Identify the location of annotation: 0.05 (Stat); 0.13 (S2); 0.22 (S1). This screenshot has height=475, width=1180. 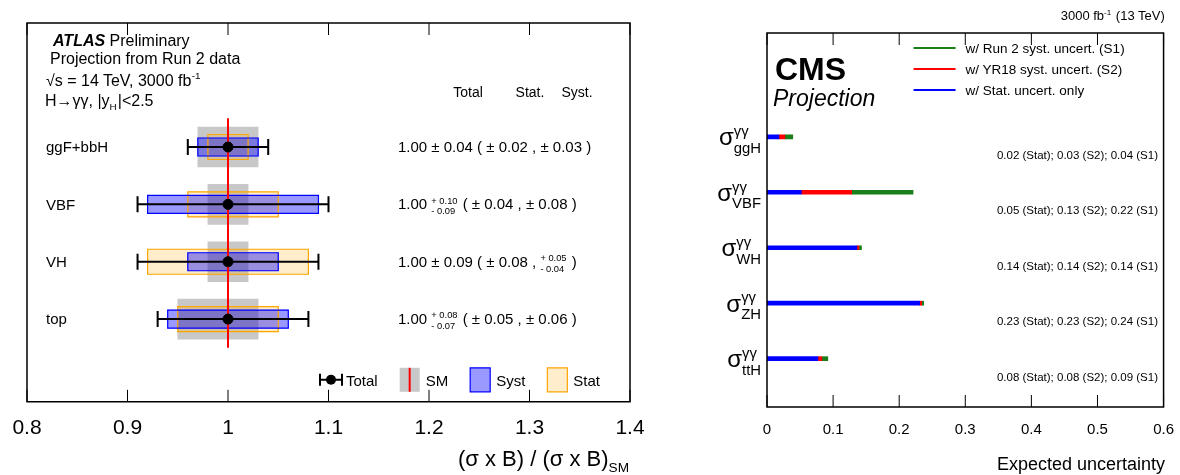
(1077, 210).